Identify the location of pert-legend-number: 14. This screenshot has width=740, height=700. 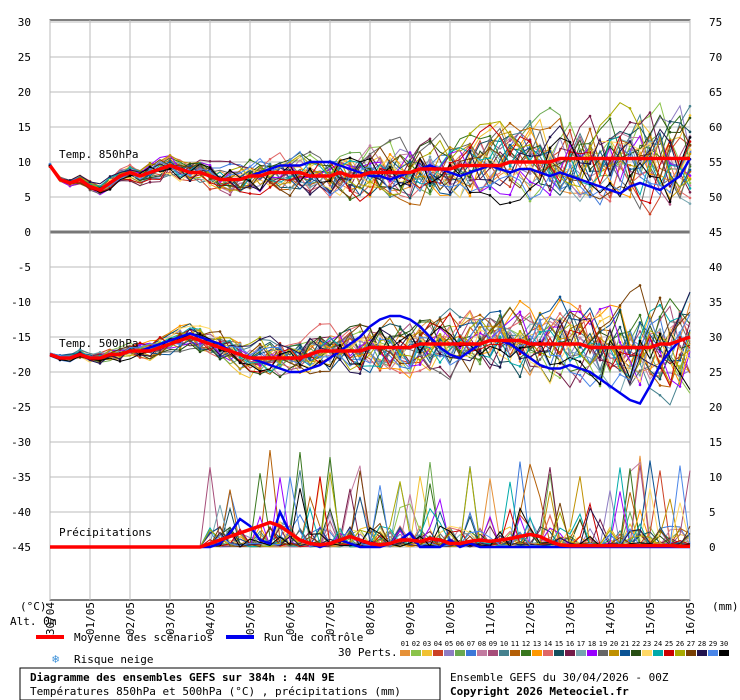
(548, 644).